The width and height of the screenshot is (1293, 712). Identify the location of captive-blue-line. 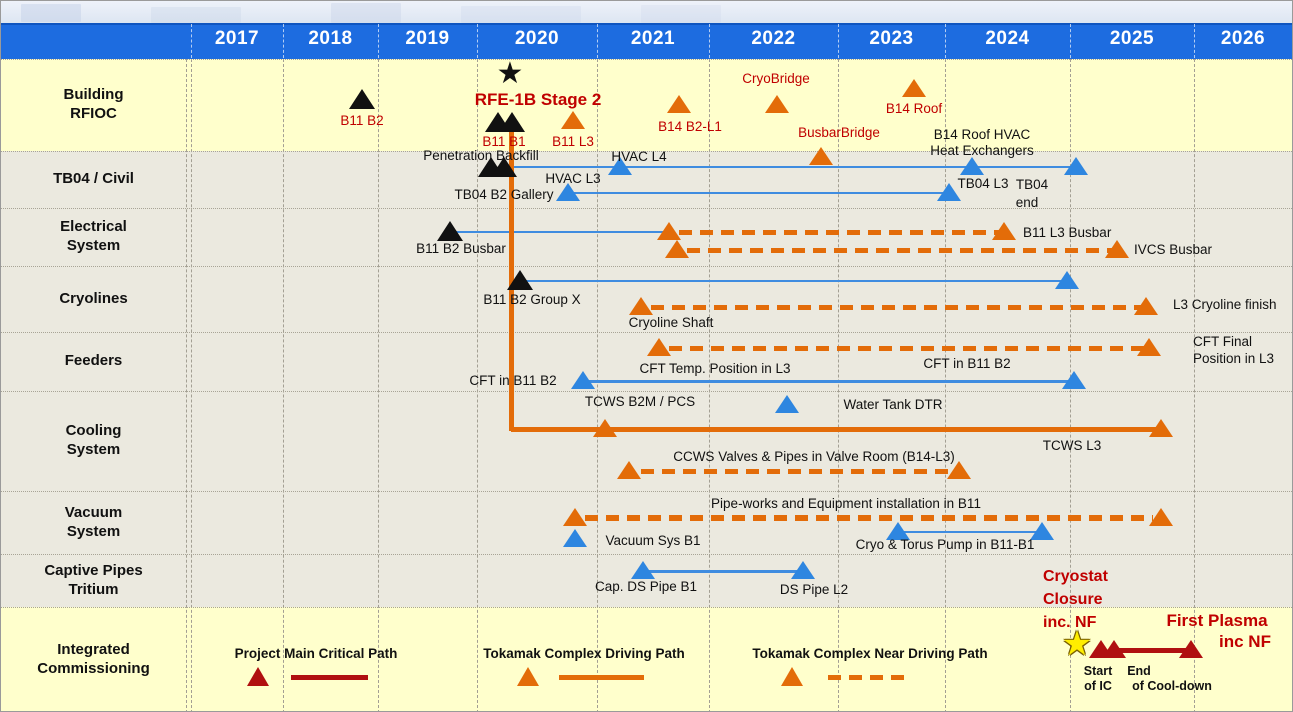
(724, 571).